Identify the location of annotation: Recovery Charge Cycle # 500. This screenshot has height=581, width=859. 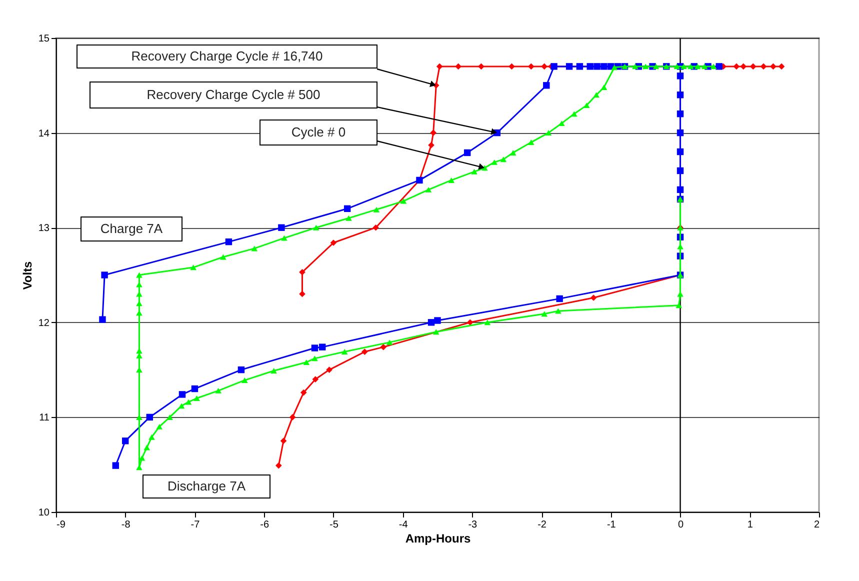
(233, 94).